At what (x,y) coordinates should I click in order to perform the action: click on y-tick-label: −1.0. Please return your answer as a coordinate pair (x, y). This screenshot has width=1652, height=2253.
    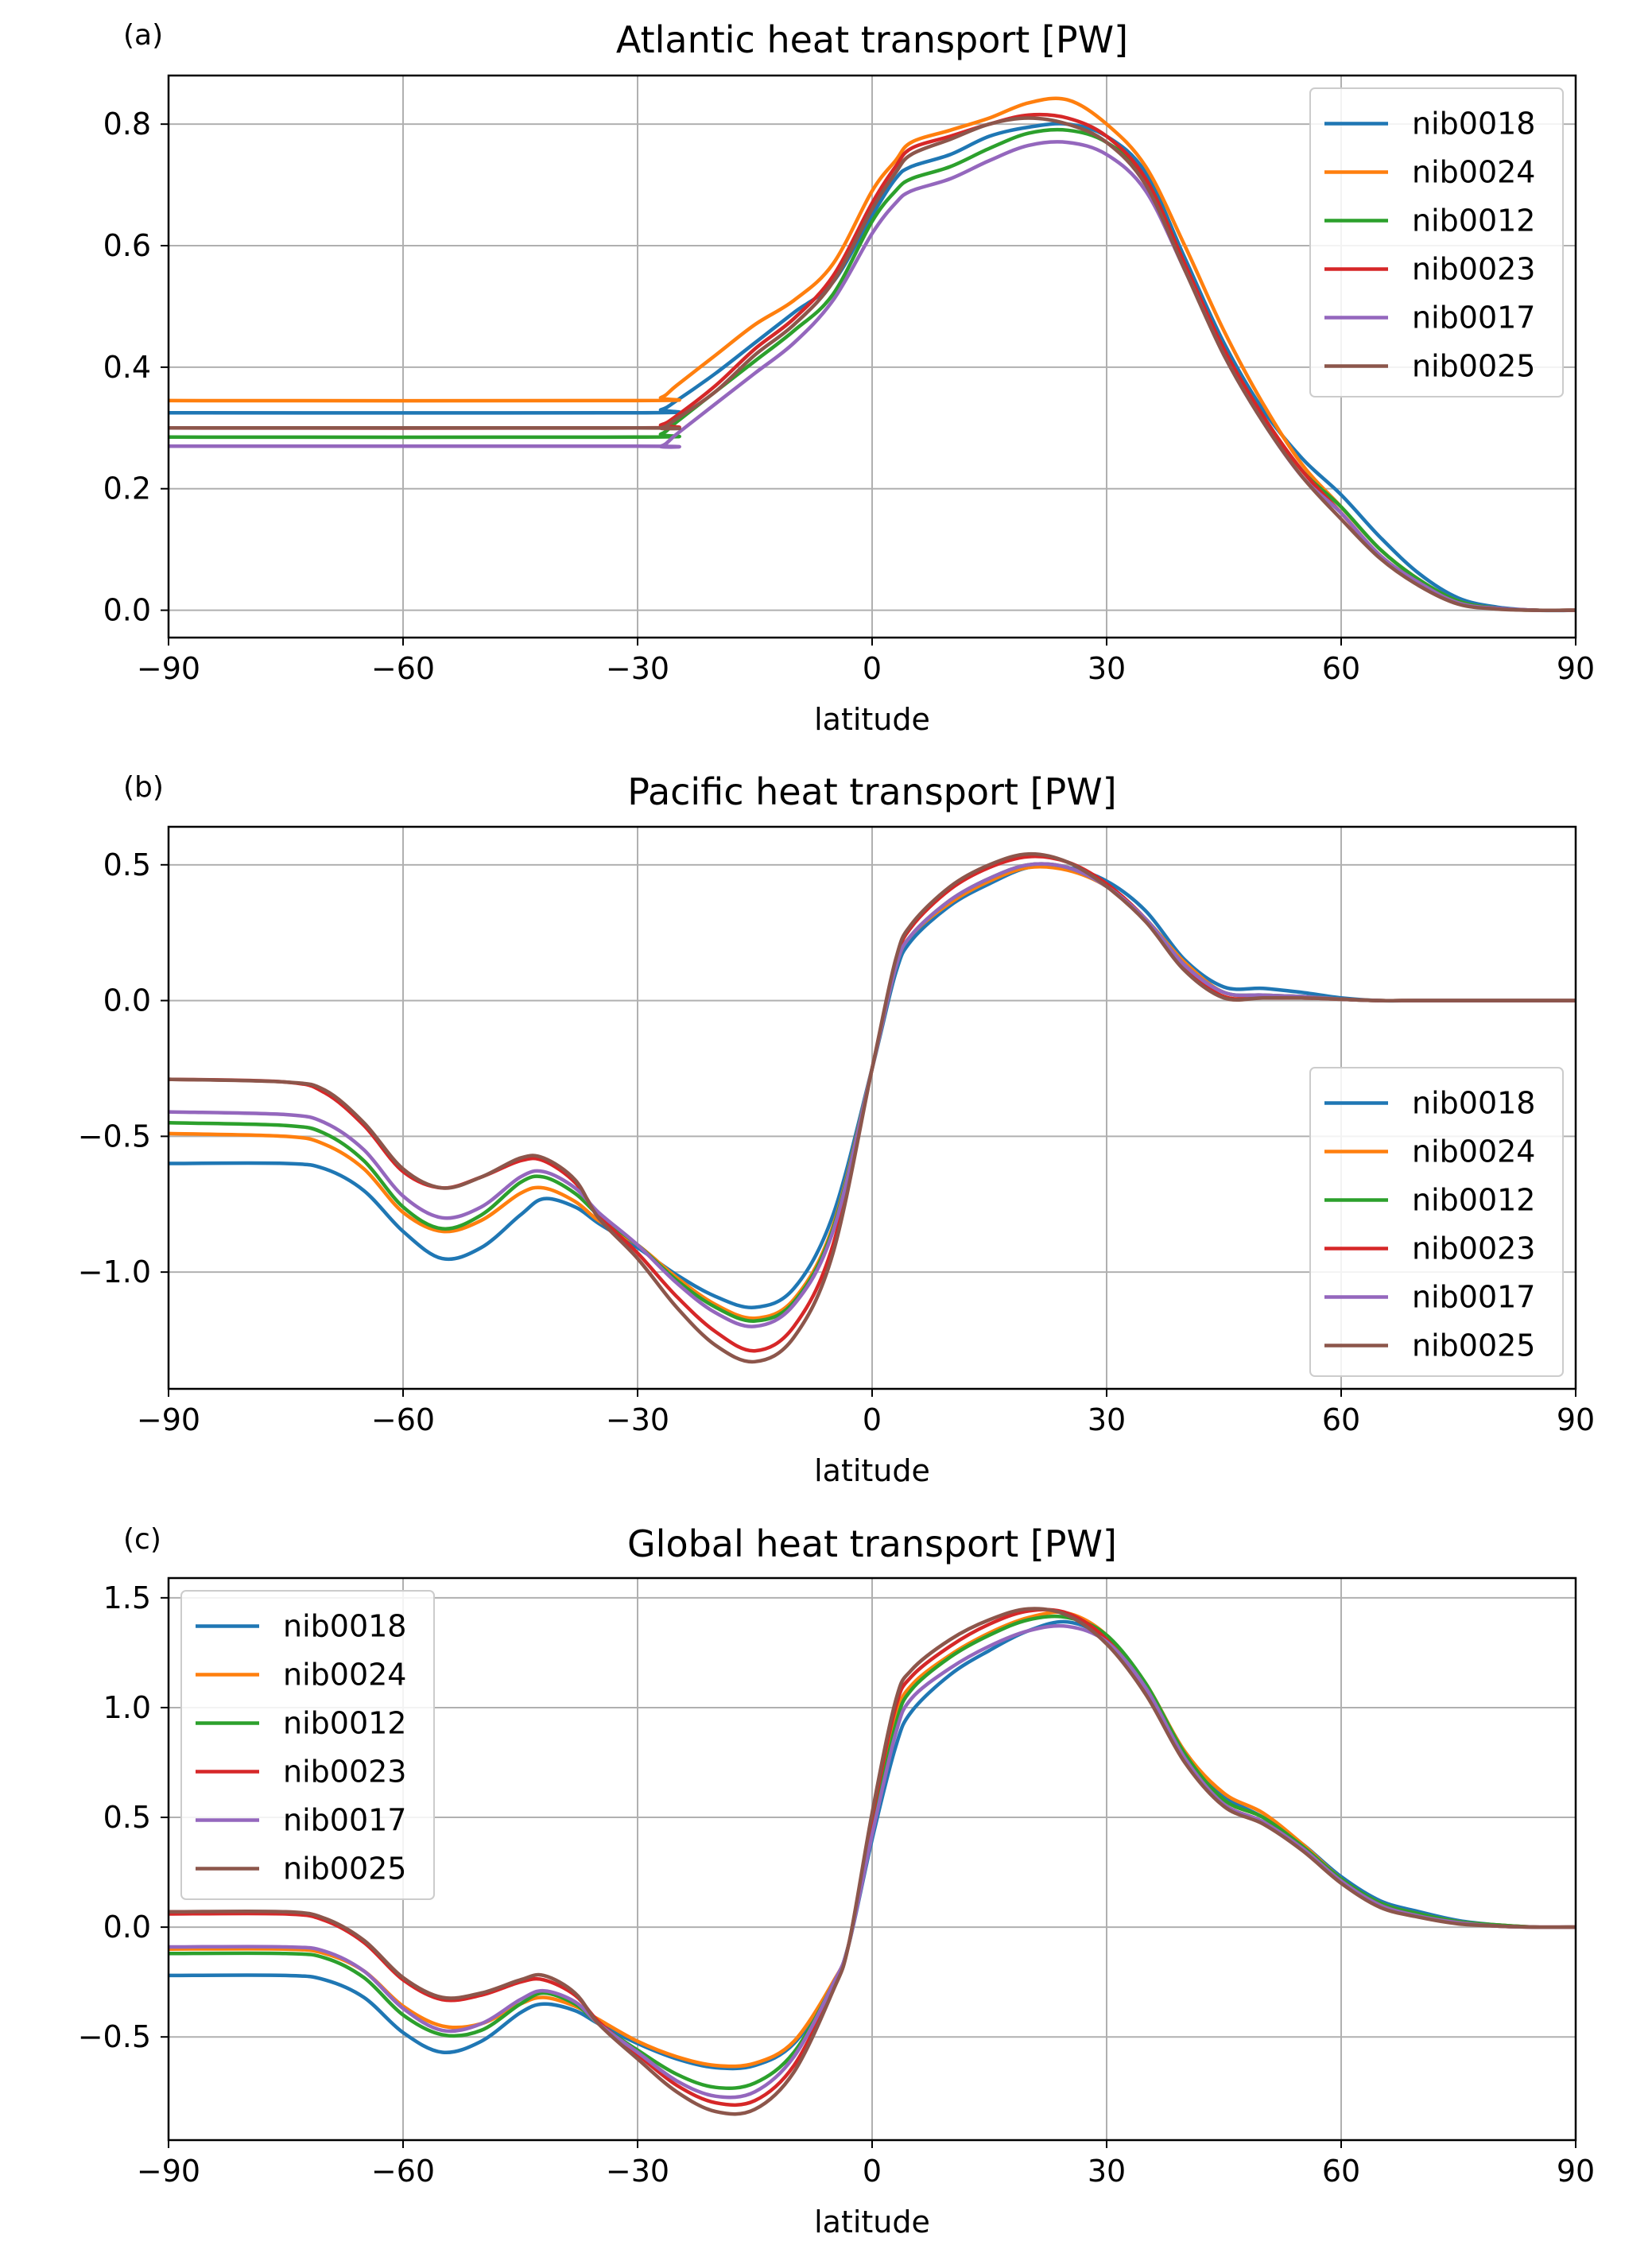
    Looking at the image, I should click on (114, 1271).